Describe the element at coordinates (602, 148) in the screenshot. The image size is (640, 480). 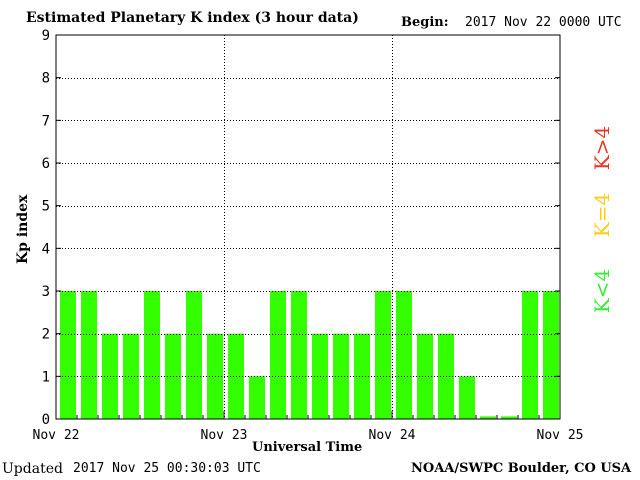
I see `legend-item-2: K>4` at that location.